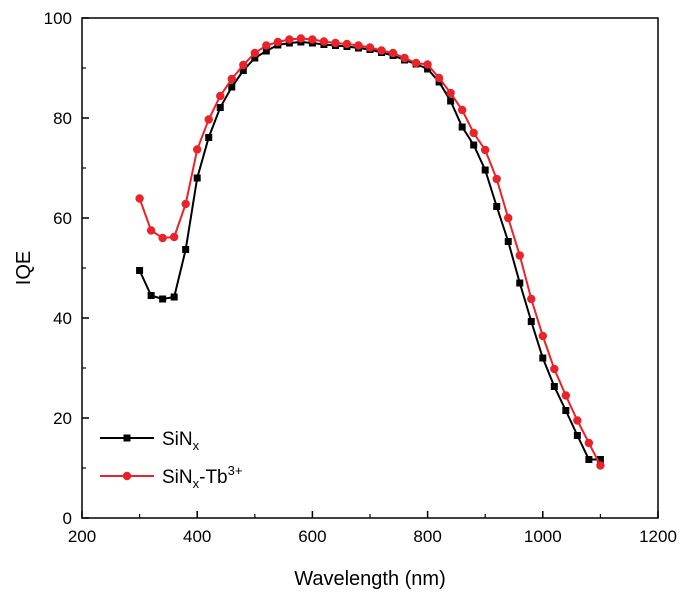 This screenshot has width=692, height=594. What do you see at coordinates (58, 18) in the screenshot?
I see `y-tick-label: 100` at bounding box center [58, 18].